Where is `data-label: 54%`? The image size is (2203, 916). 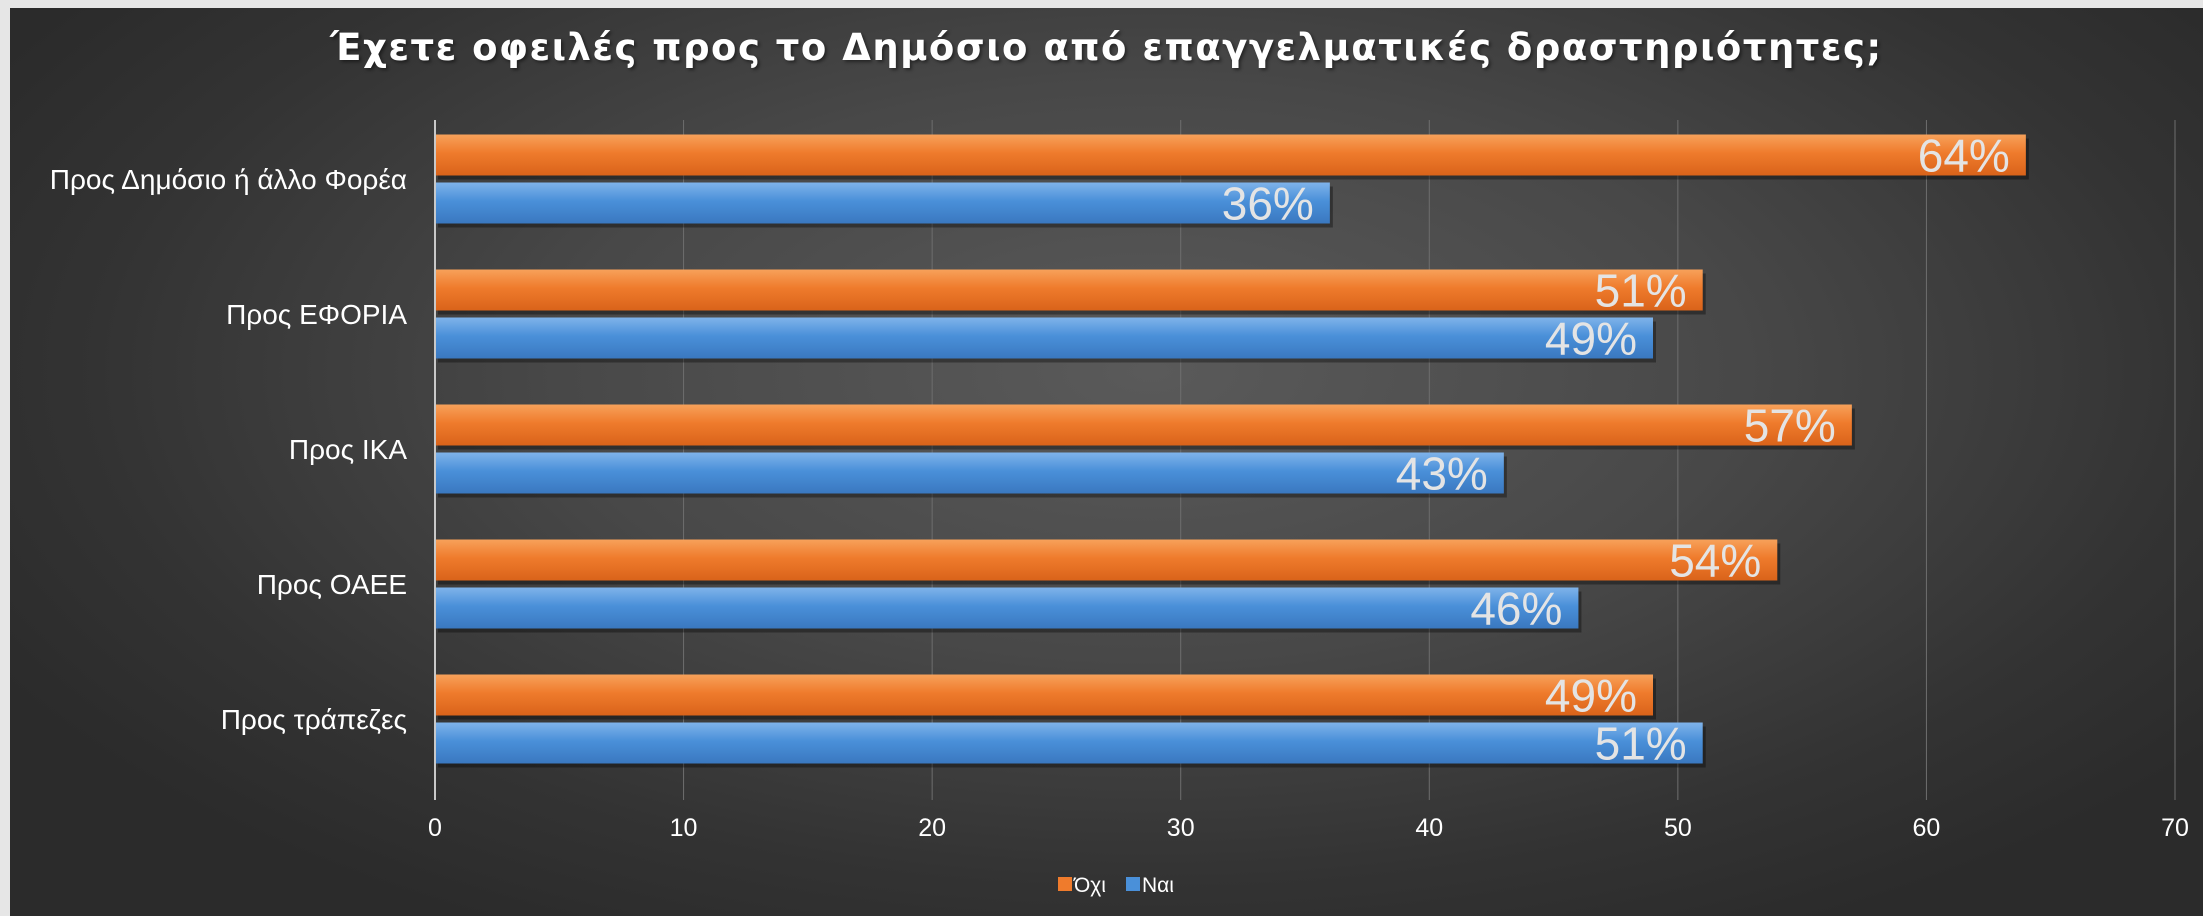 data-label: 54% is located at coordinates (1715, 561).